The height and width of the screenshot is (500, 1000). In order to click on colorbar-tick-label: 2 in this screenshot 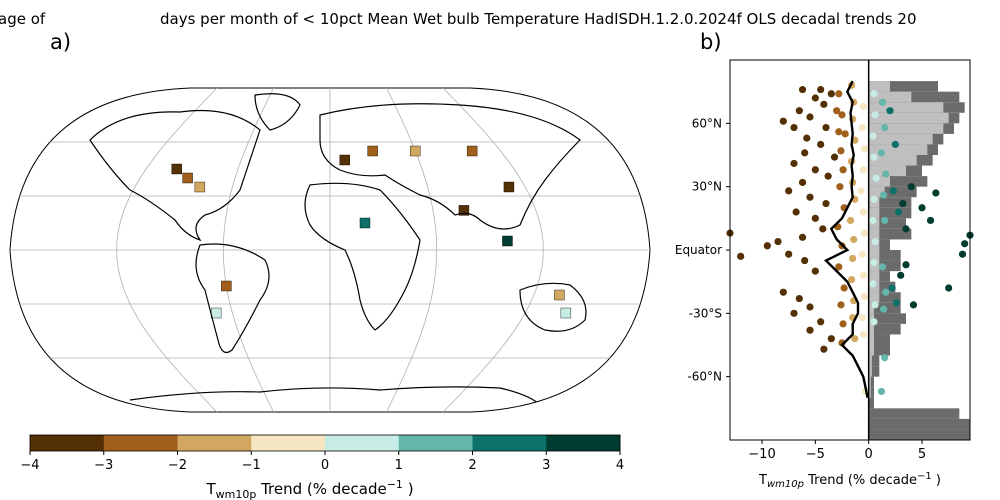, I will do `click(472, 465)`.